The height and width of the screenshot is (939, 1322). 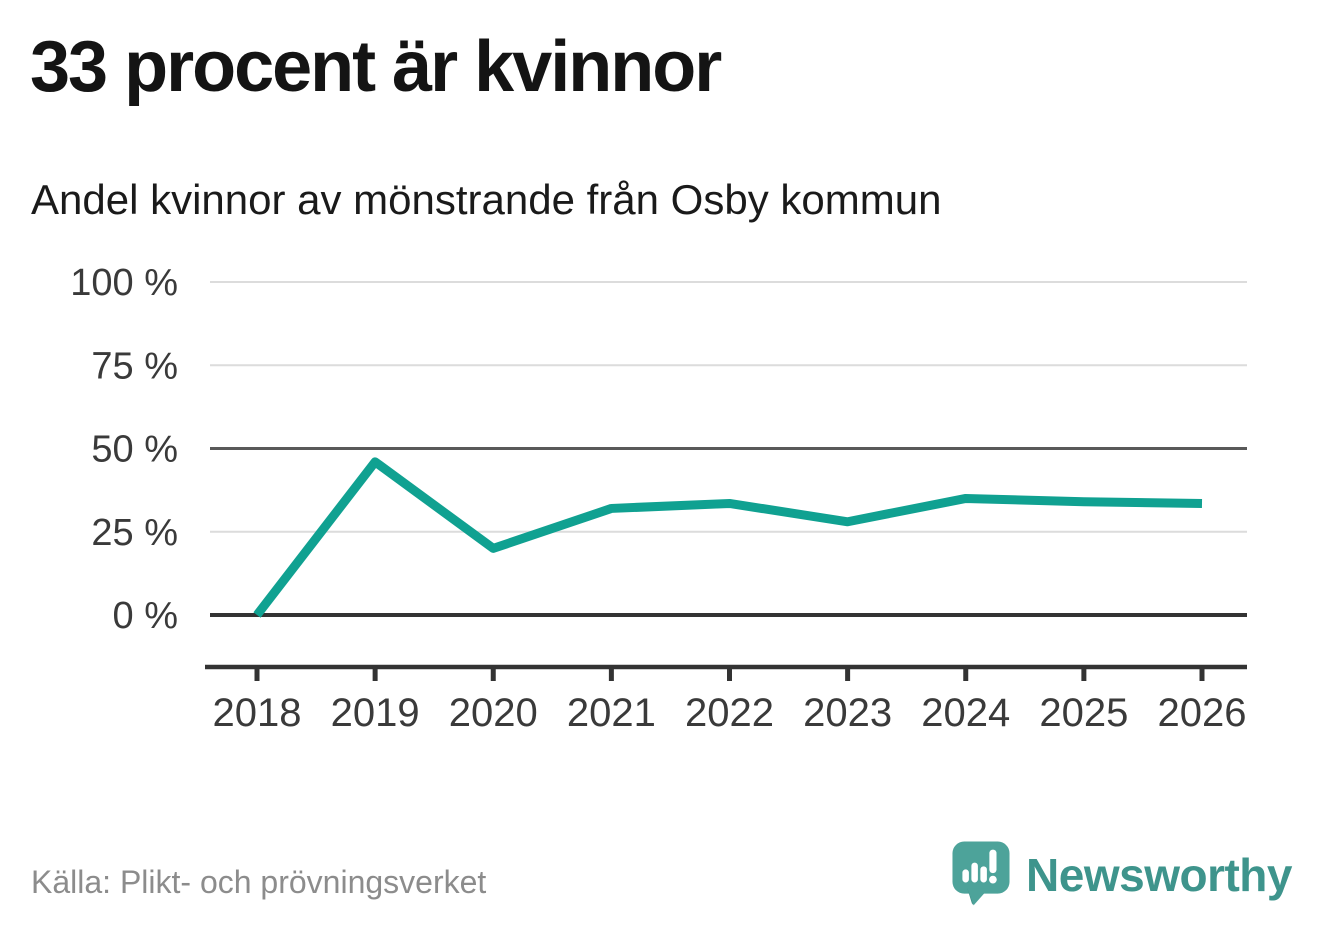 I want to click on y-tick-label: 50 %, so click(x=134, y=450).